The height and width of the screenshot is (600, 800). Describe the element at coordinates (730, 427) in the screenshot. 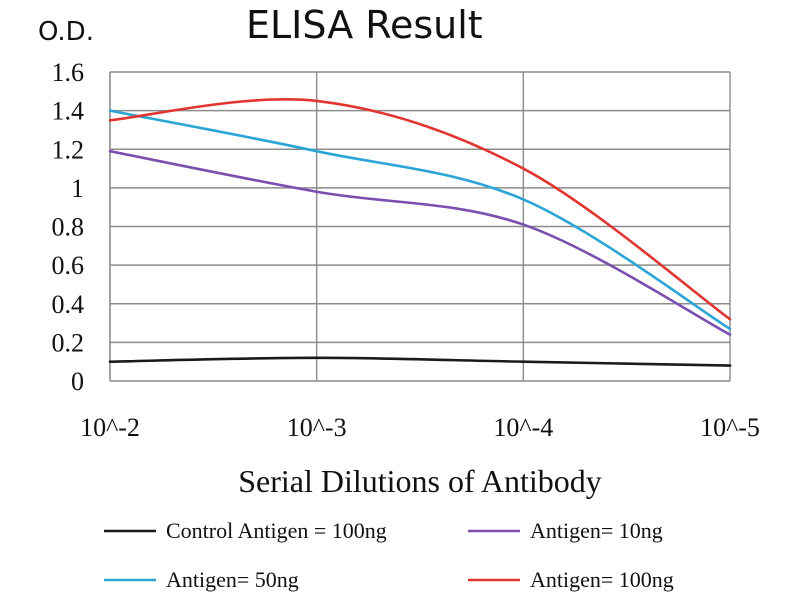

I see `x-tick-label: 10^-5` at that location.